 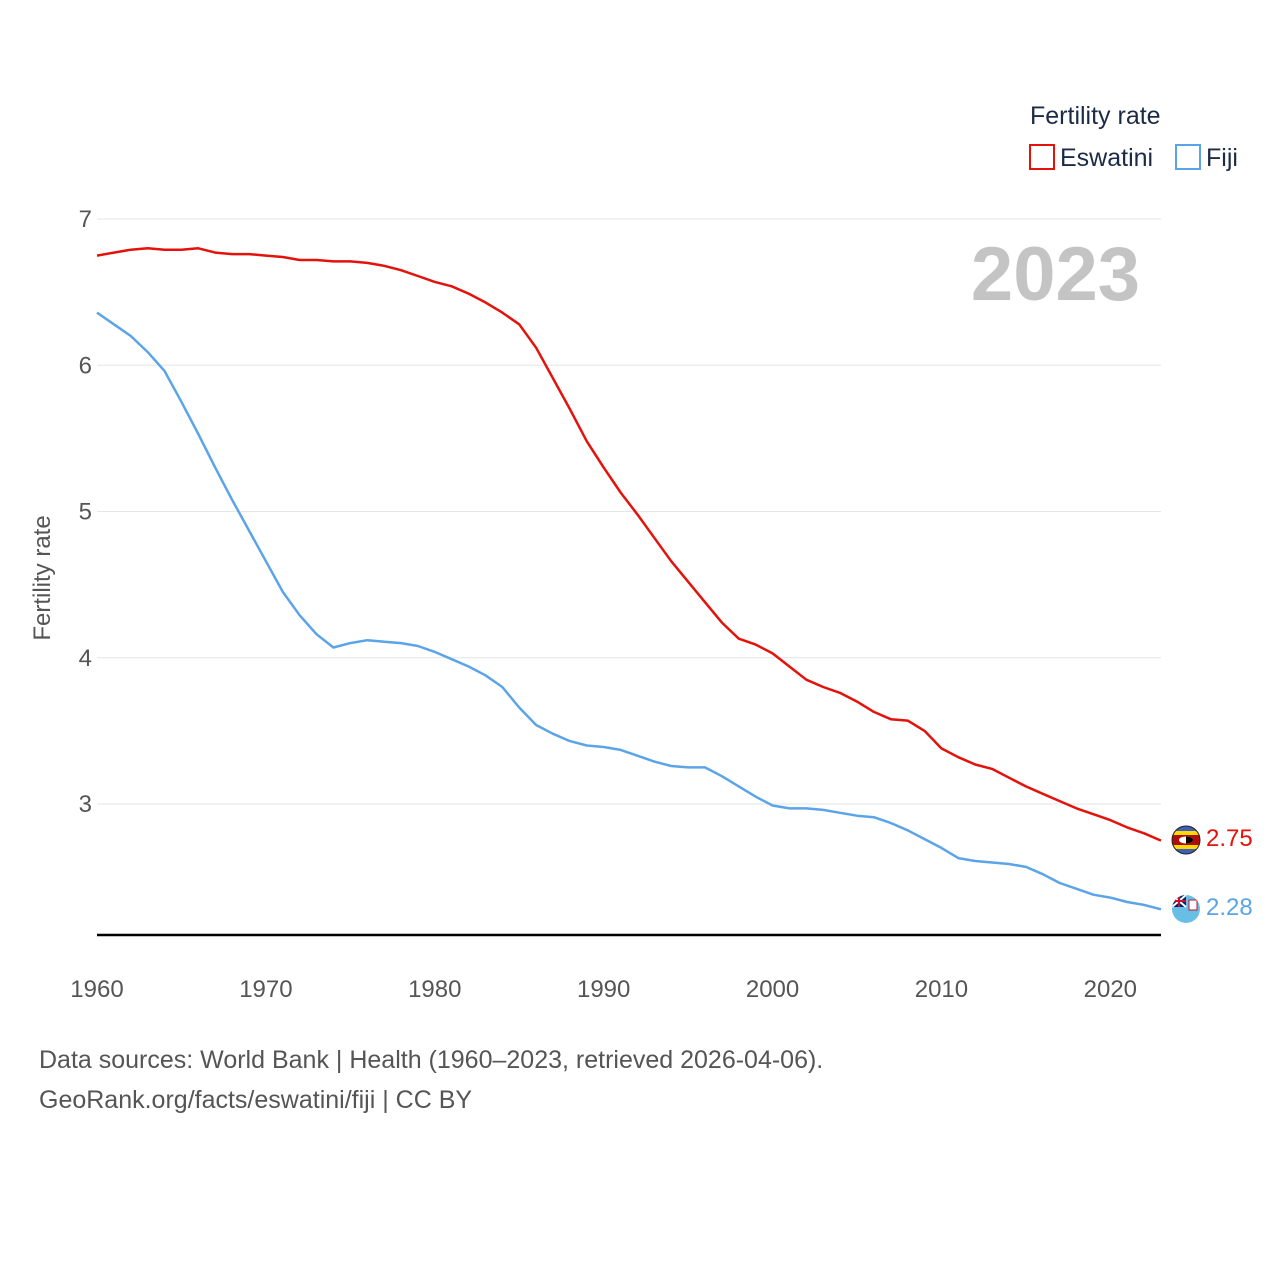 What do you see at coordinates (42, 577) in the screenshot?
I see `y-axis-title: Fertility rate` at bounding box center [42, 577].